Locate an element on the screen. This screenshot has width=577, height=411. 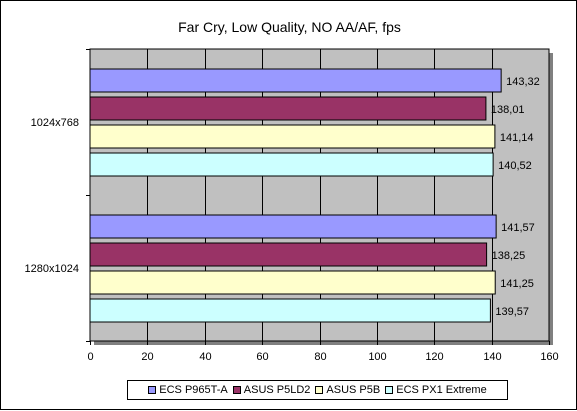
x-tick-label: 40 is located at coordinates (205, 357).